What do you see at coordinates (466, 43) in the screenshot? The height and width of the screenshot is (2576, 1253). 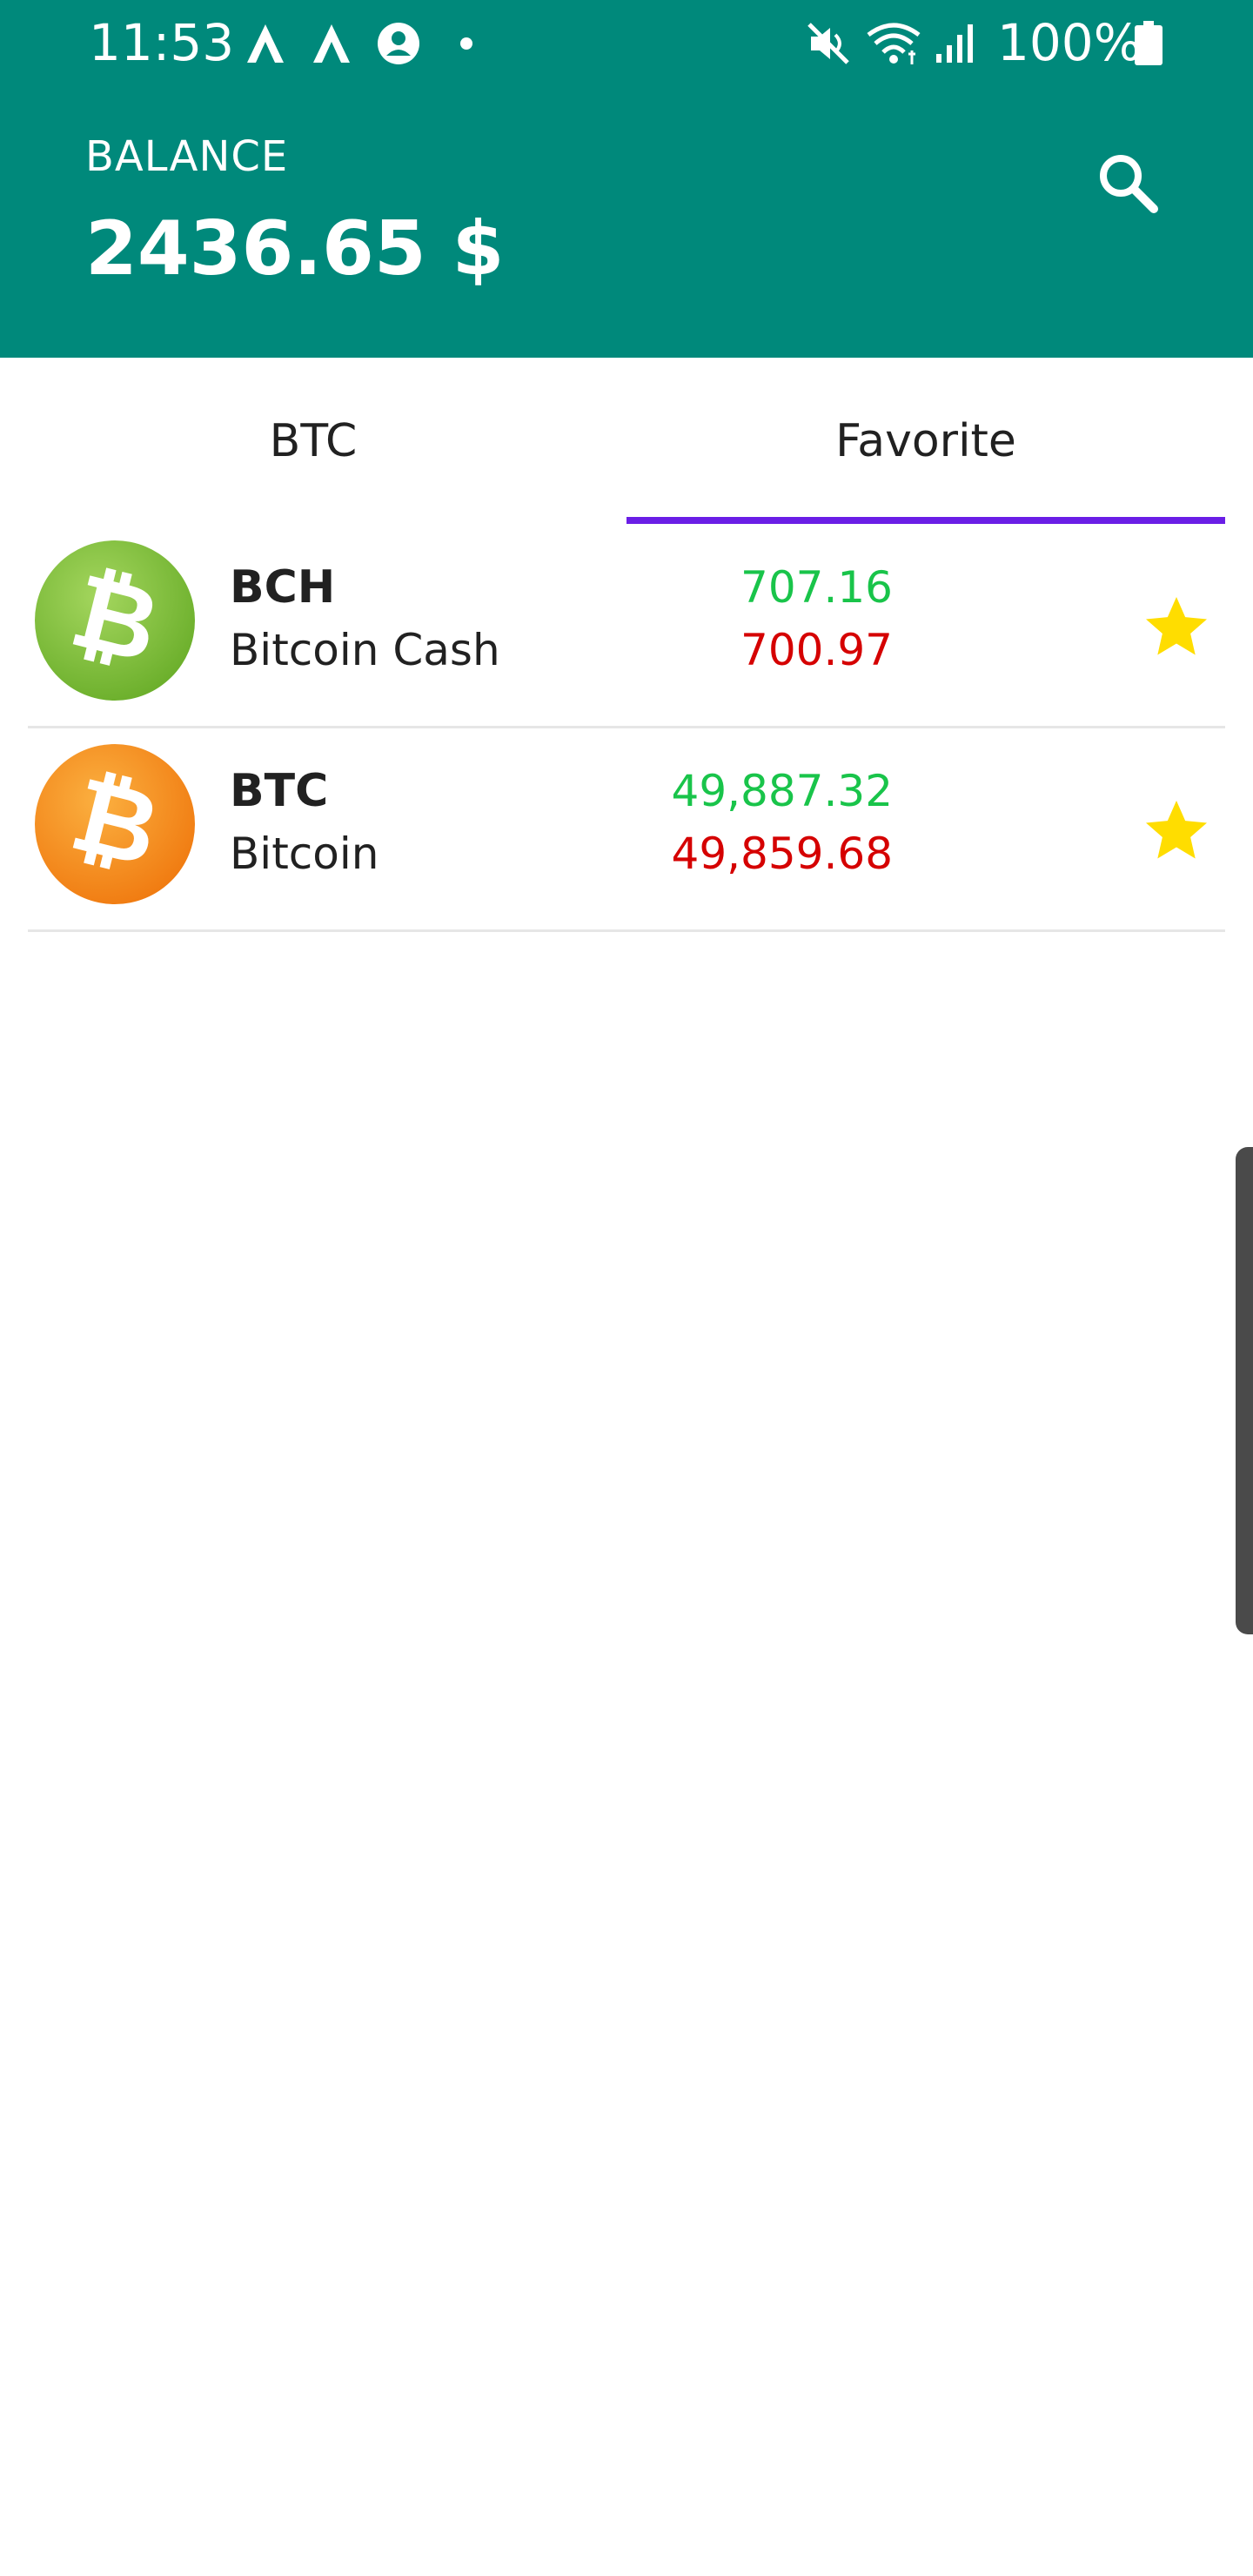 I see `dot-icon` at bounding box center [466, 43].